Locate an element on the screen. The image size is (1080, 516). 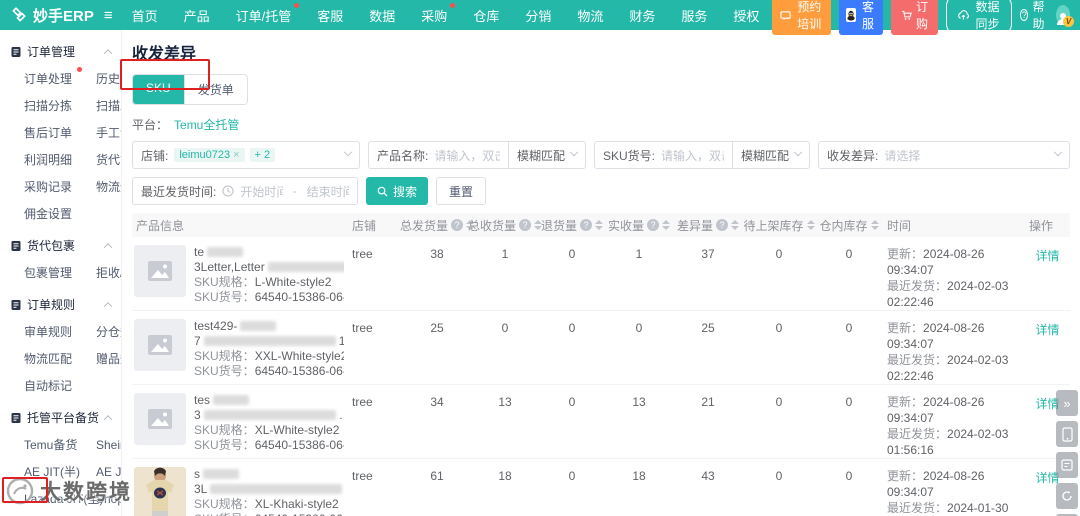
tab-发货单: 发货单 is located at coordinates (215, 89).